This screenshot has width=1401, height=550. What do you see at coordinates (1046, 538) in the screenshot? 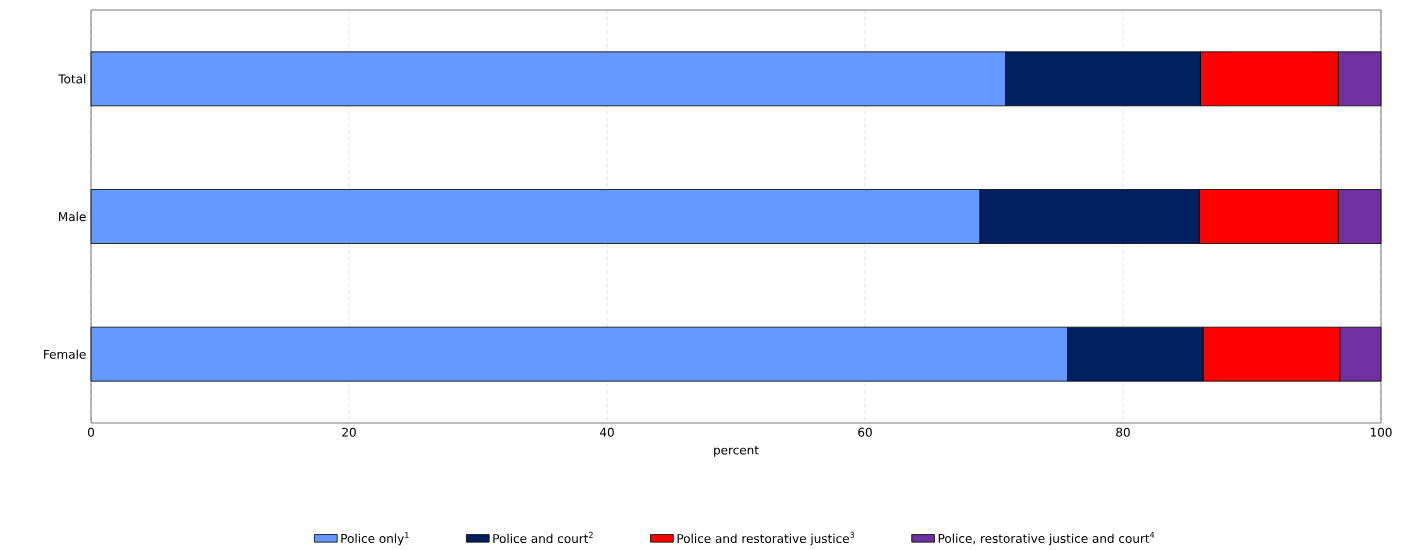
I see `legend-label: Police, restorative justice and court$^{4}$` at bounding box center [1046, 538].